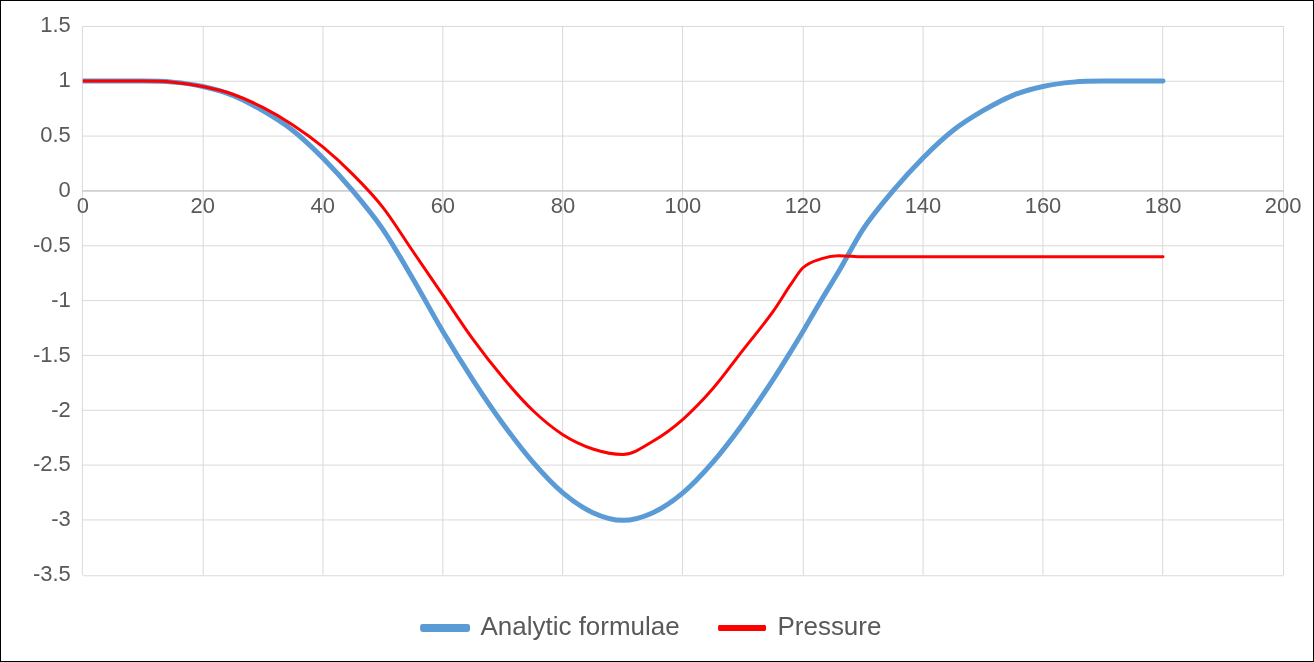 Image resolution: width=1314 pixels, height=662 pixels. What do you see at coordinates (563, 206) in the screenshot?
I see `x-tick-label: 80` at bounding box center [563, 206].